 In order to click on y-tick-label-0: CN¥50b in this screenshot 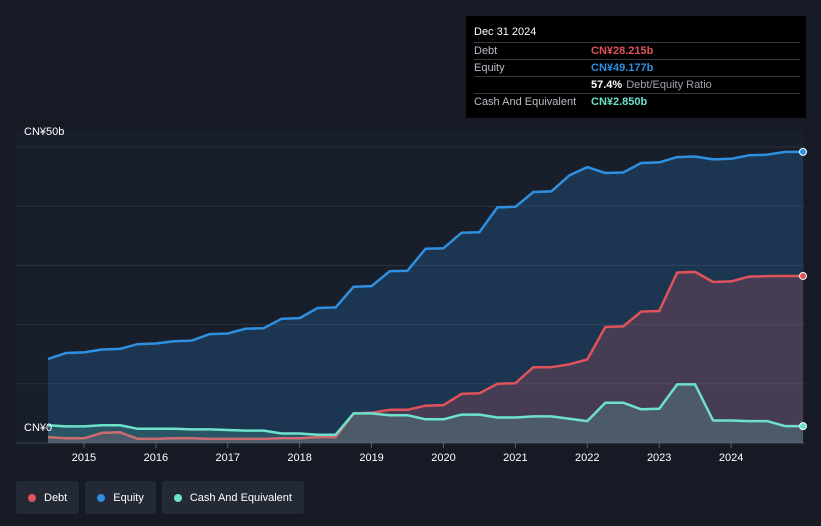, I will do `click(44, 132)`.